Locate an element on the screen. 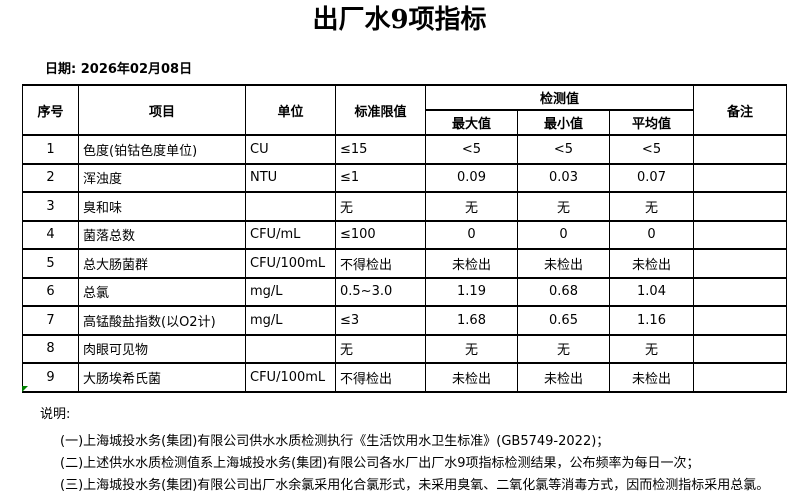  cell-unit: NTU is located at coordinates (290, 177).